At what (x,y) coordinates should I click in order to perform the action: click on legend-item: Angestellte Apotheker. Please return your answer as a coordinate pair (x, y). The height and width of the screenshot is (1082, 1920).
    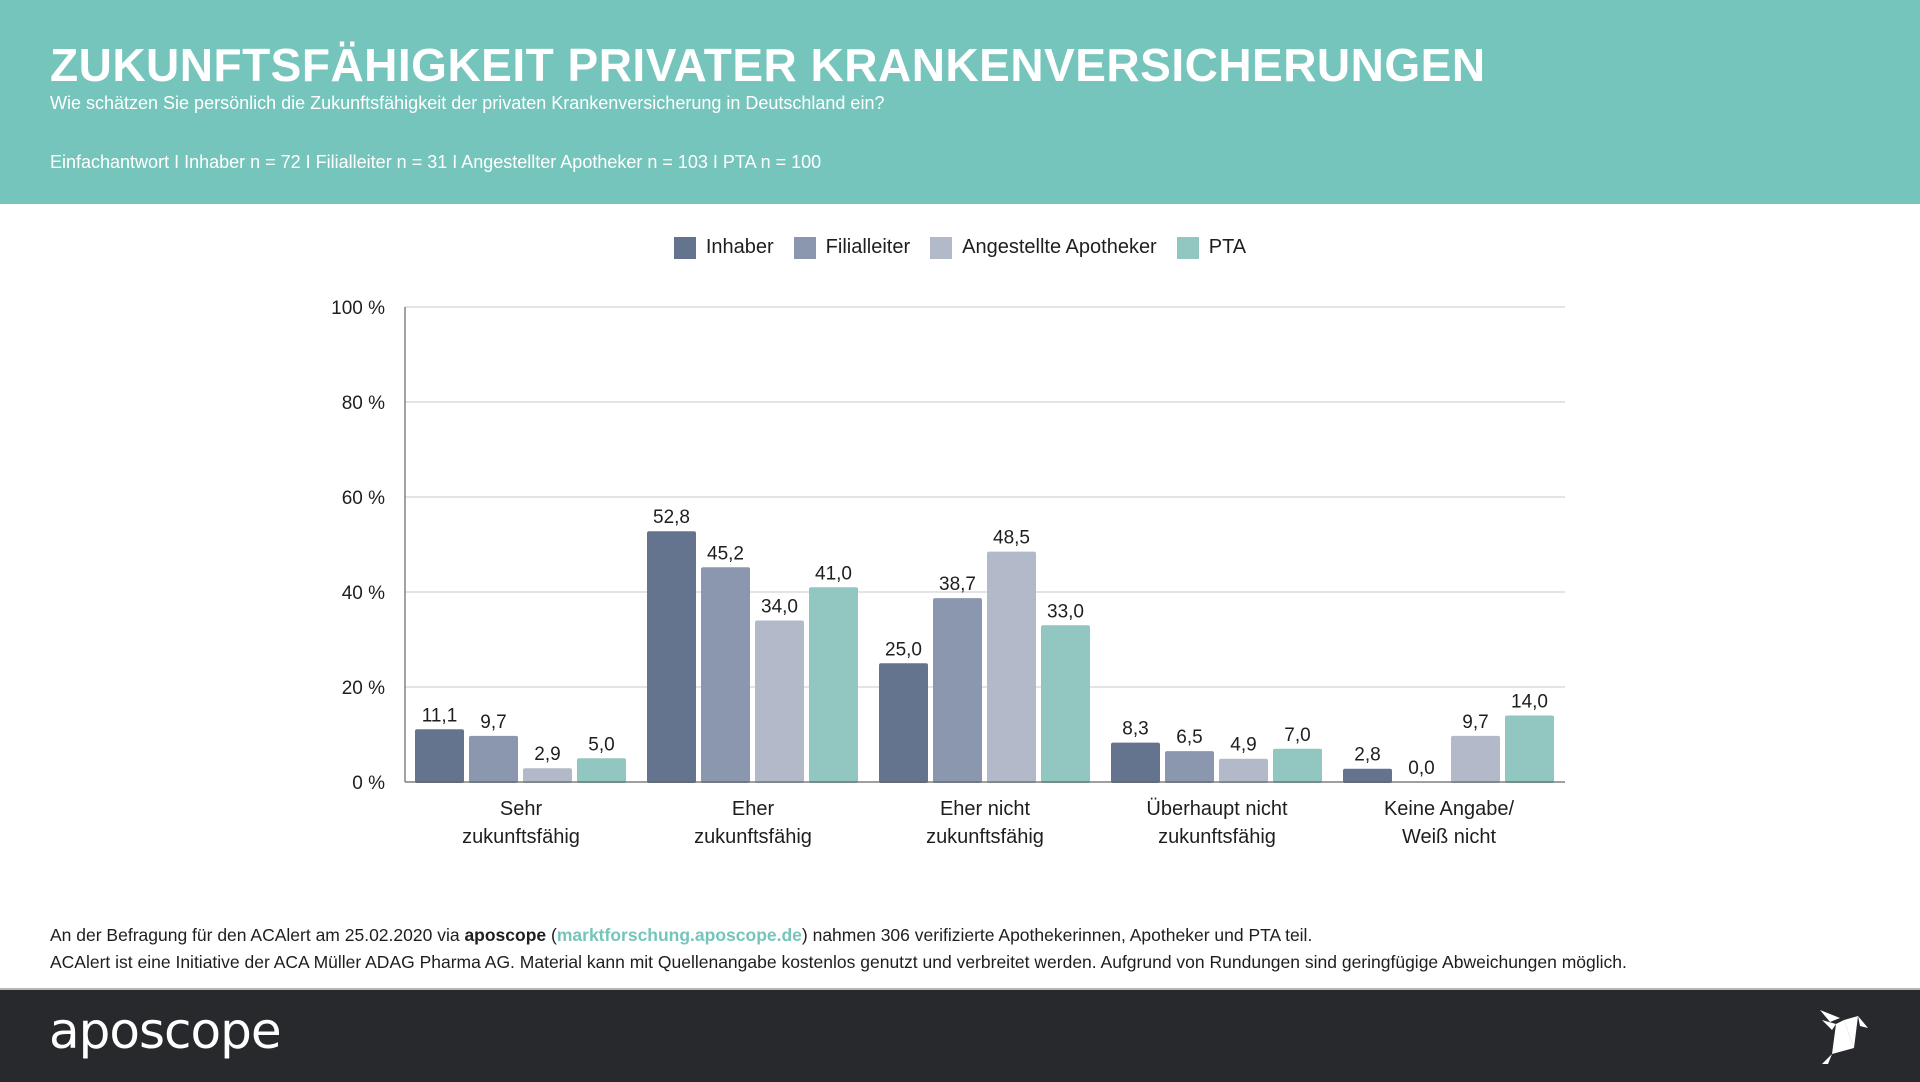
    Looking at the image, I should click on (1043, 247).